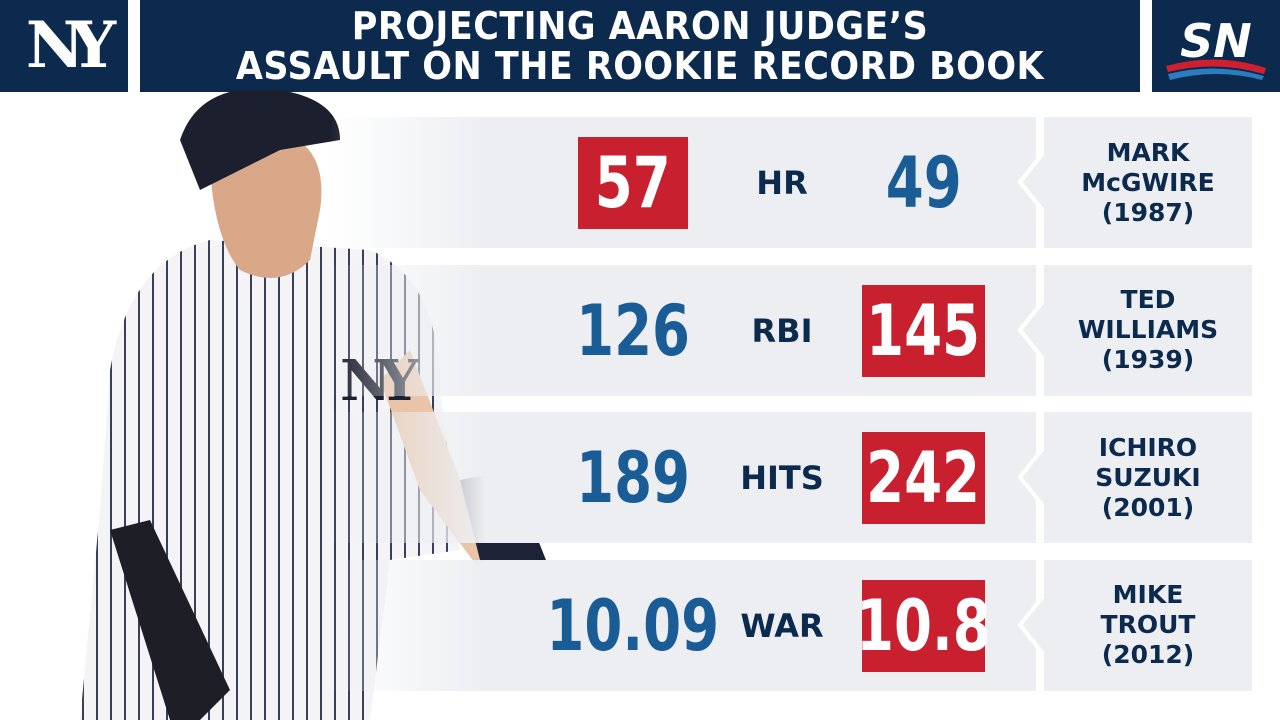  Describe the element at coordinates (1148, 152) in the screenshot. I see `holder-name: MARK` at that location.